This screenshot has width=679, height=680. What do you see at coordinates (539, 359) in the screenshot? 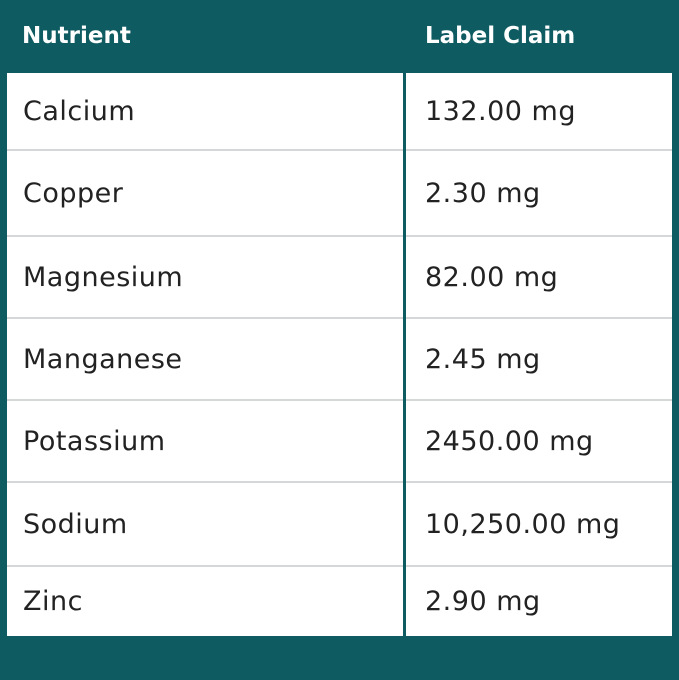
I see `label-claim: 2.45 mg` at bounding box center [539, 359].